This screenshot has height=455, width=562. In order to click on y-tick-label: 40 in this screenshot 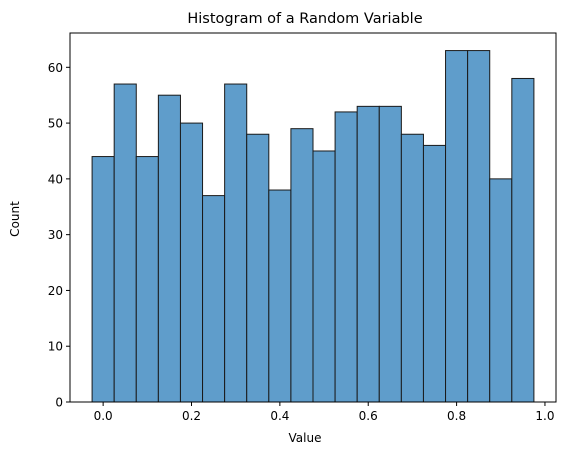, I will do `click(55, 179)`.